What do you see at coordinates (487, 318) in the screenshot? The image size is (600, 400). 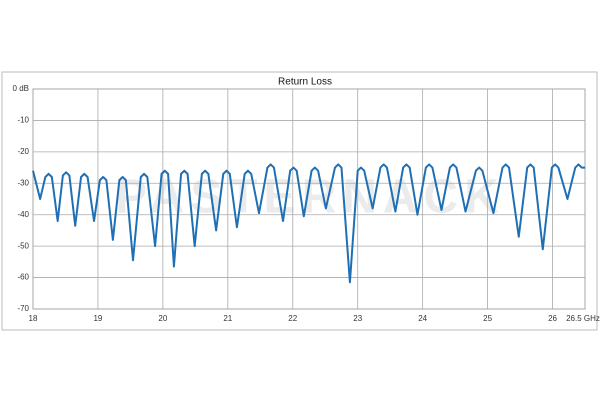 I see `x-tick-label: 25` at bounding box center [487, 318].